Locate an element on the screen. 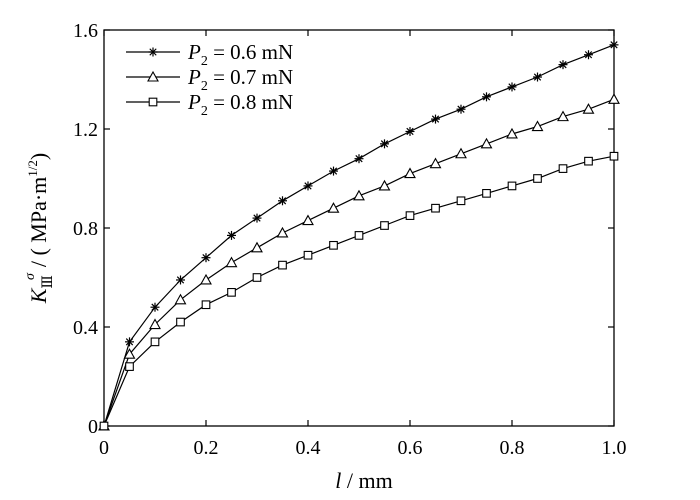  x-axis-title: l / mm is located at coordinates (363, 480).